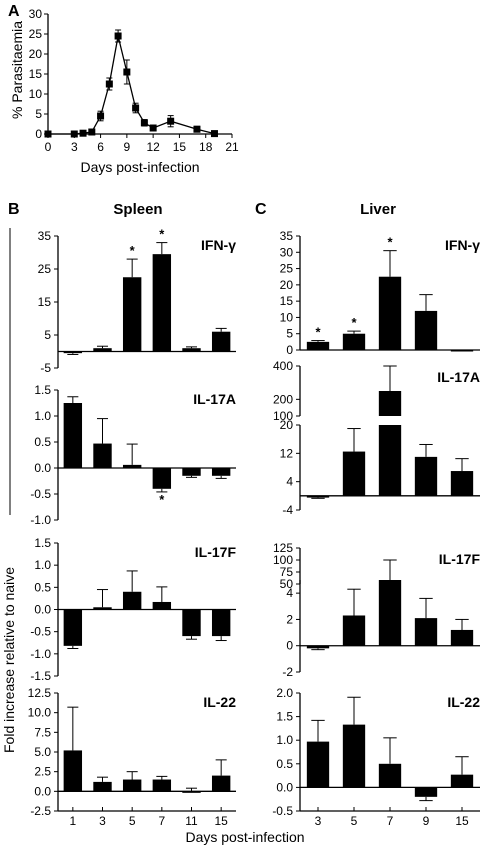  I want to click on spleen-il22-y-tick-label: 12.5, so click(40, 693).